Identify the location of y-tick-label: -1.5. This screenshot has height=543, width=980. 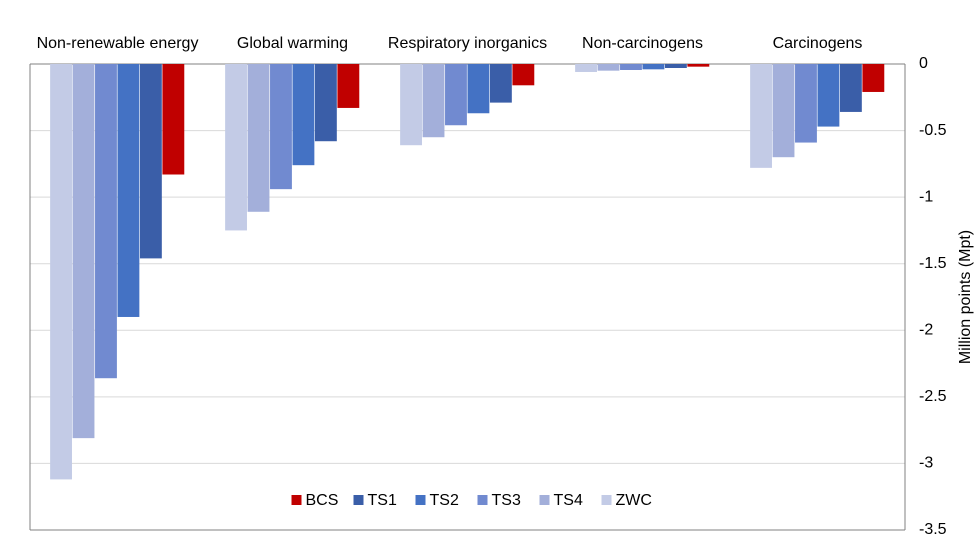
(933, 263).